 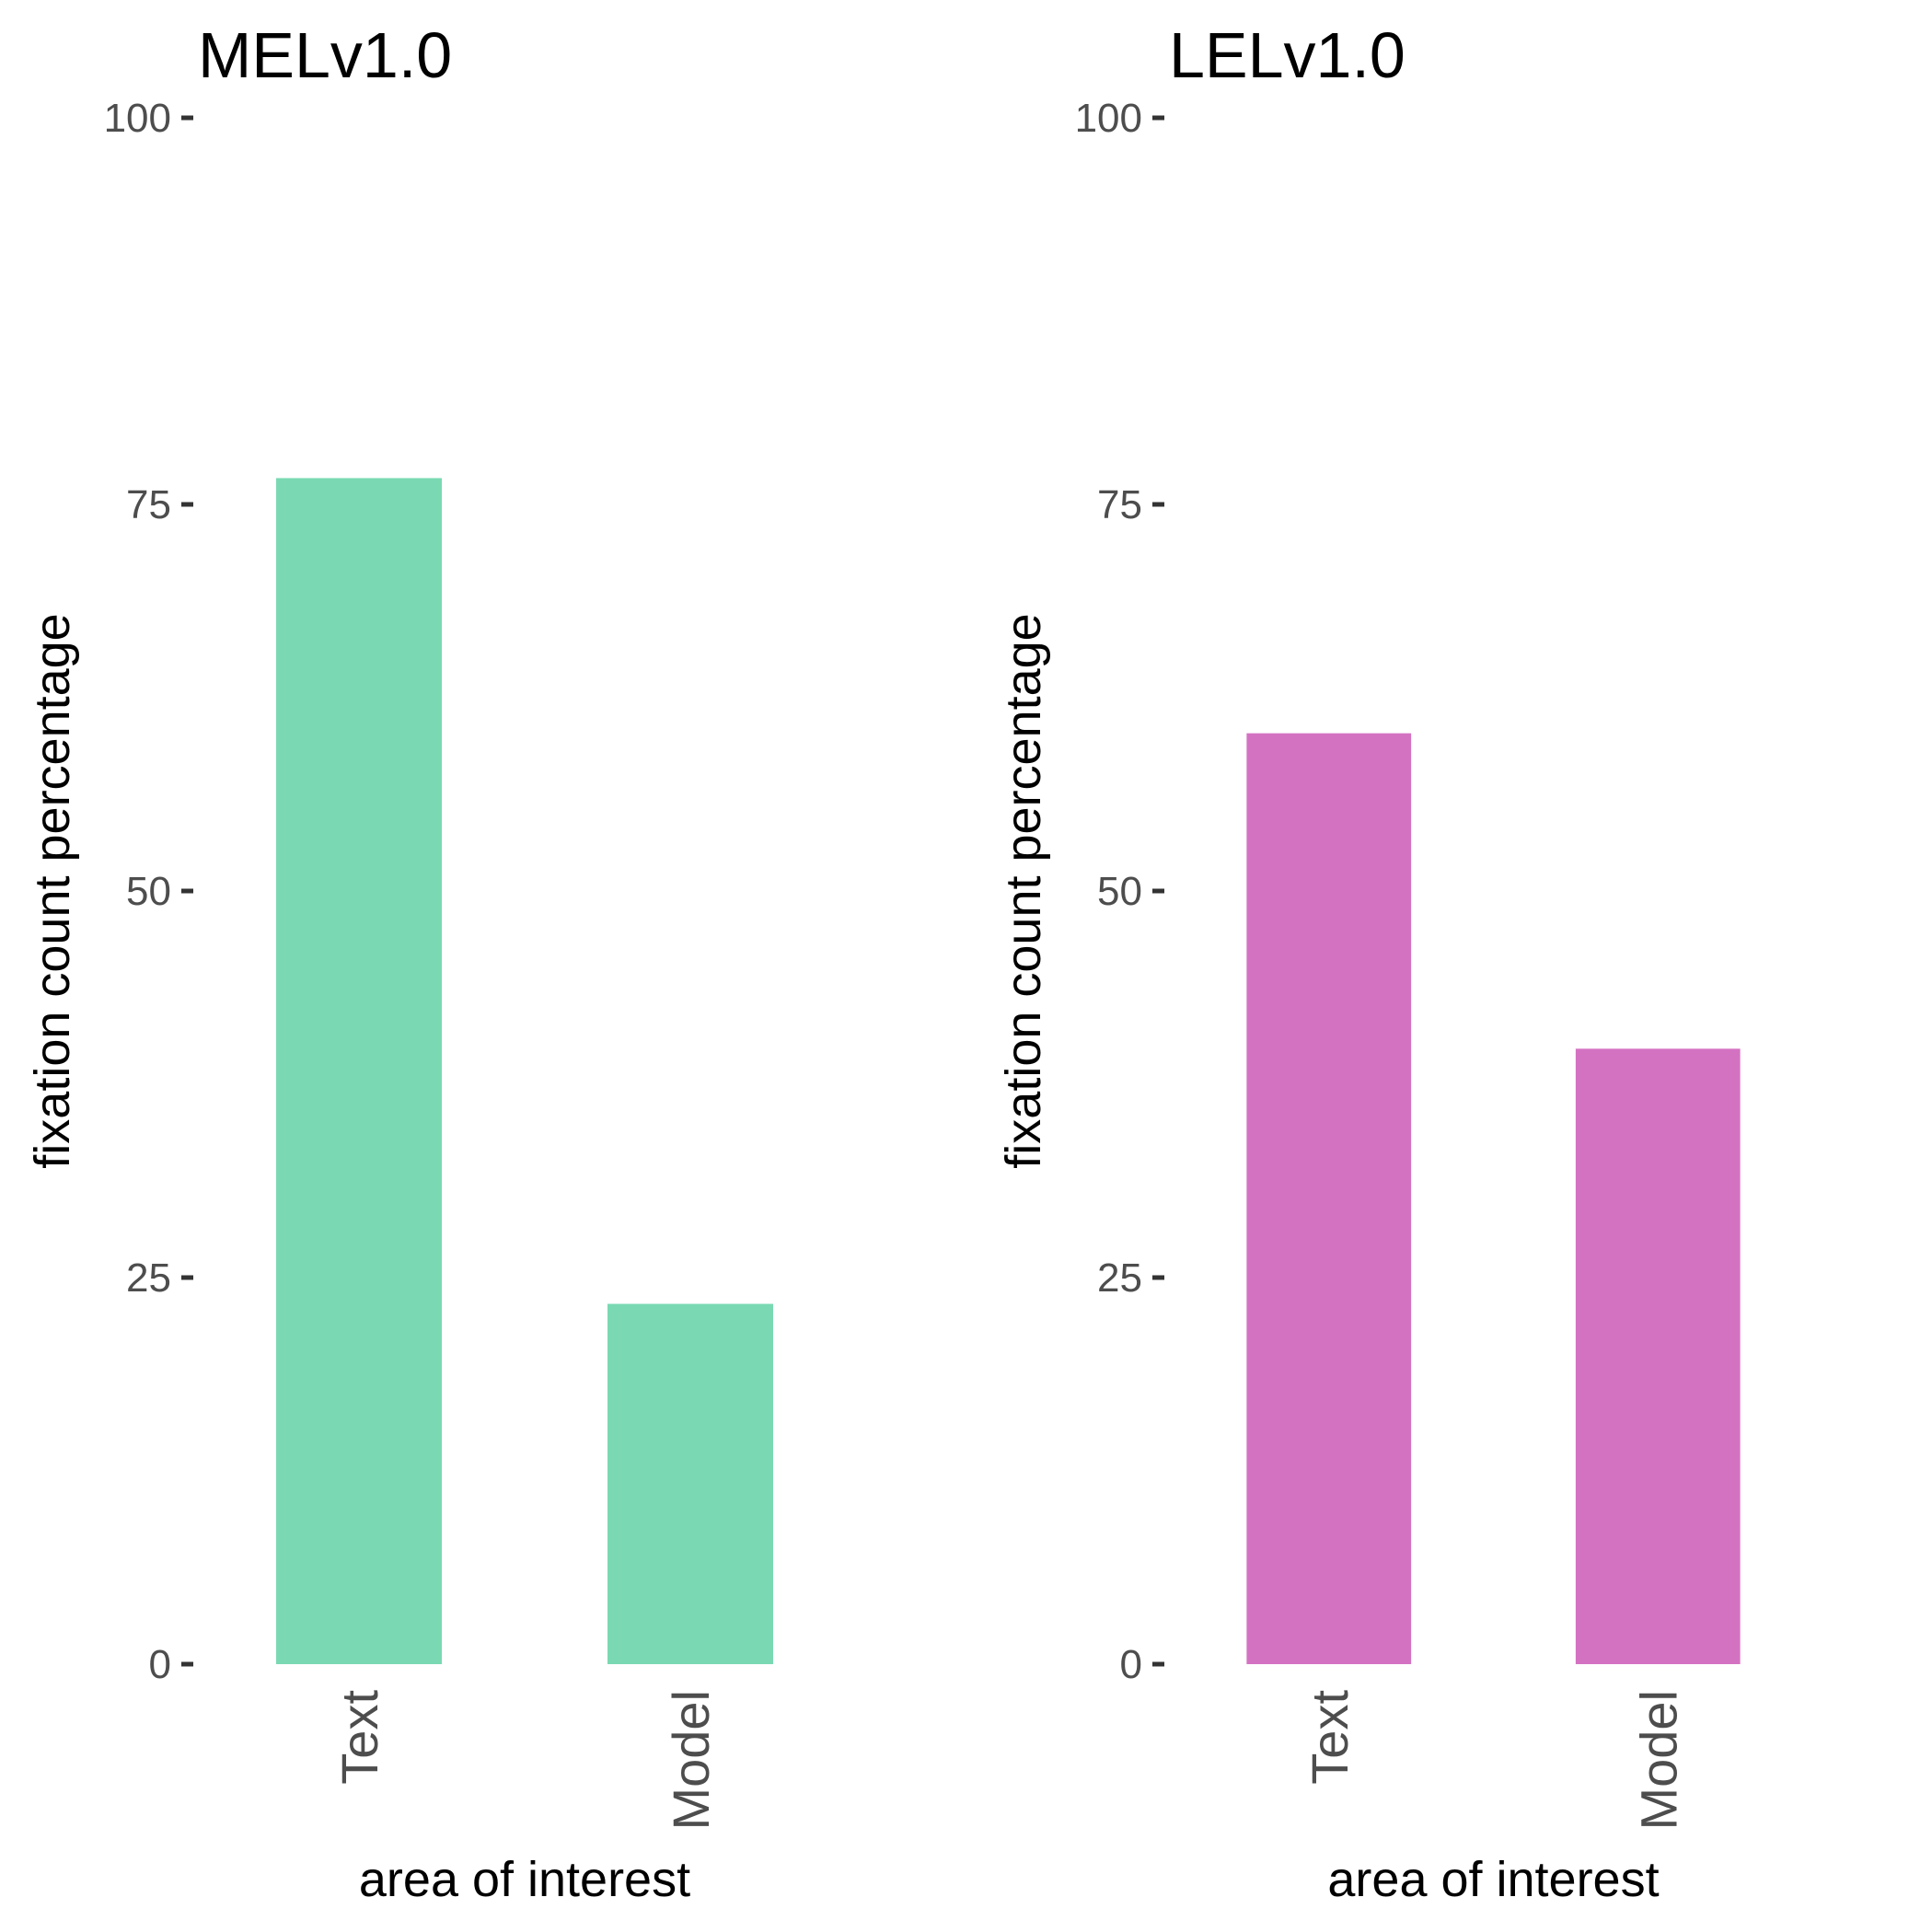 I want to click on x-axis-title-1: area of interest, so click(x=1493, y=1880).